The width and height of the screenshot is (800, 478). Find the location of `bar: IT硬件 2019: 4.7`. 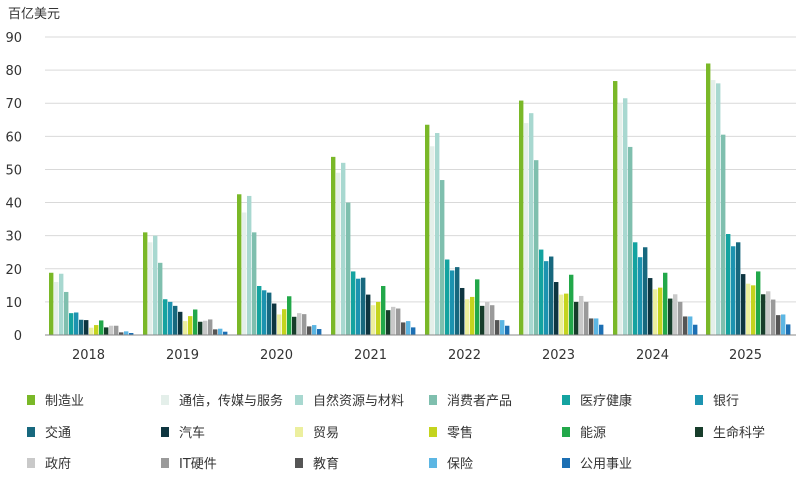

bar: IT硬件 2019: 4.7 is located at coordinates (210, 327).